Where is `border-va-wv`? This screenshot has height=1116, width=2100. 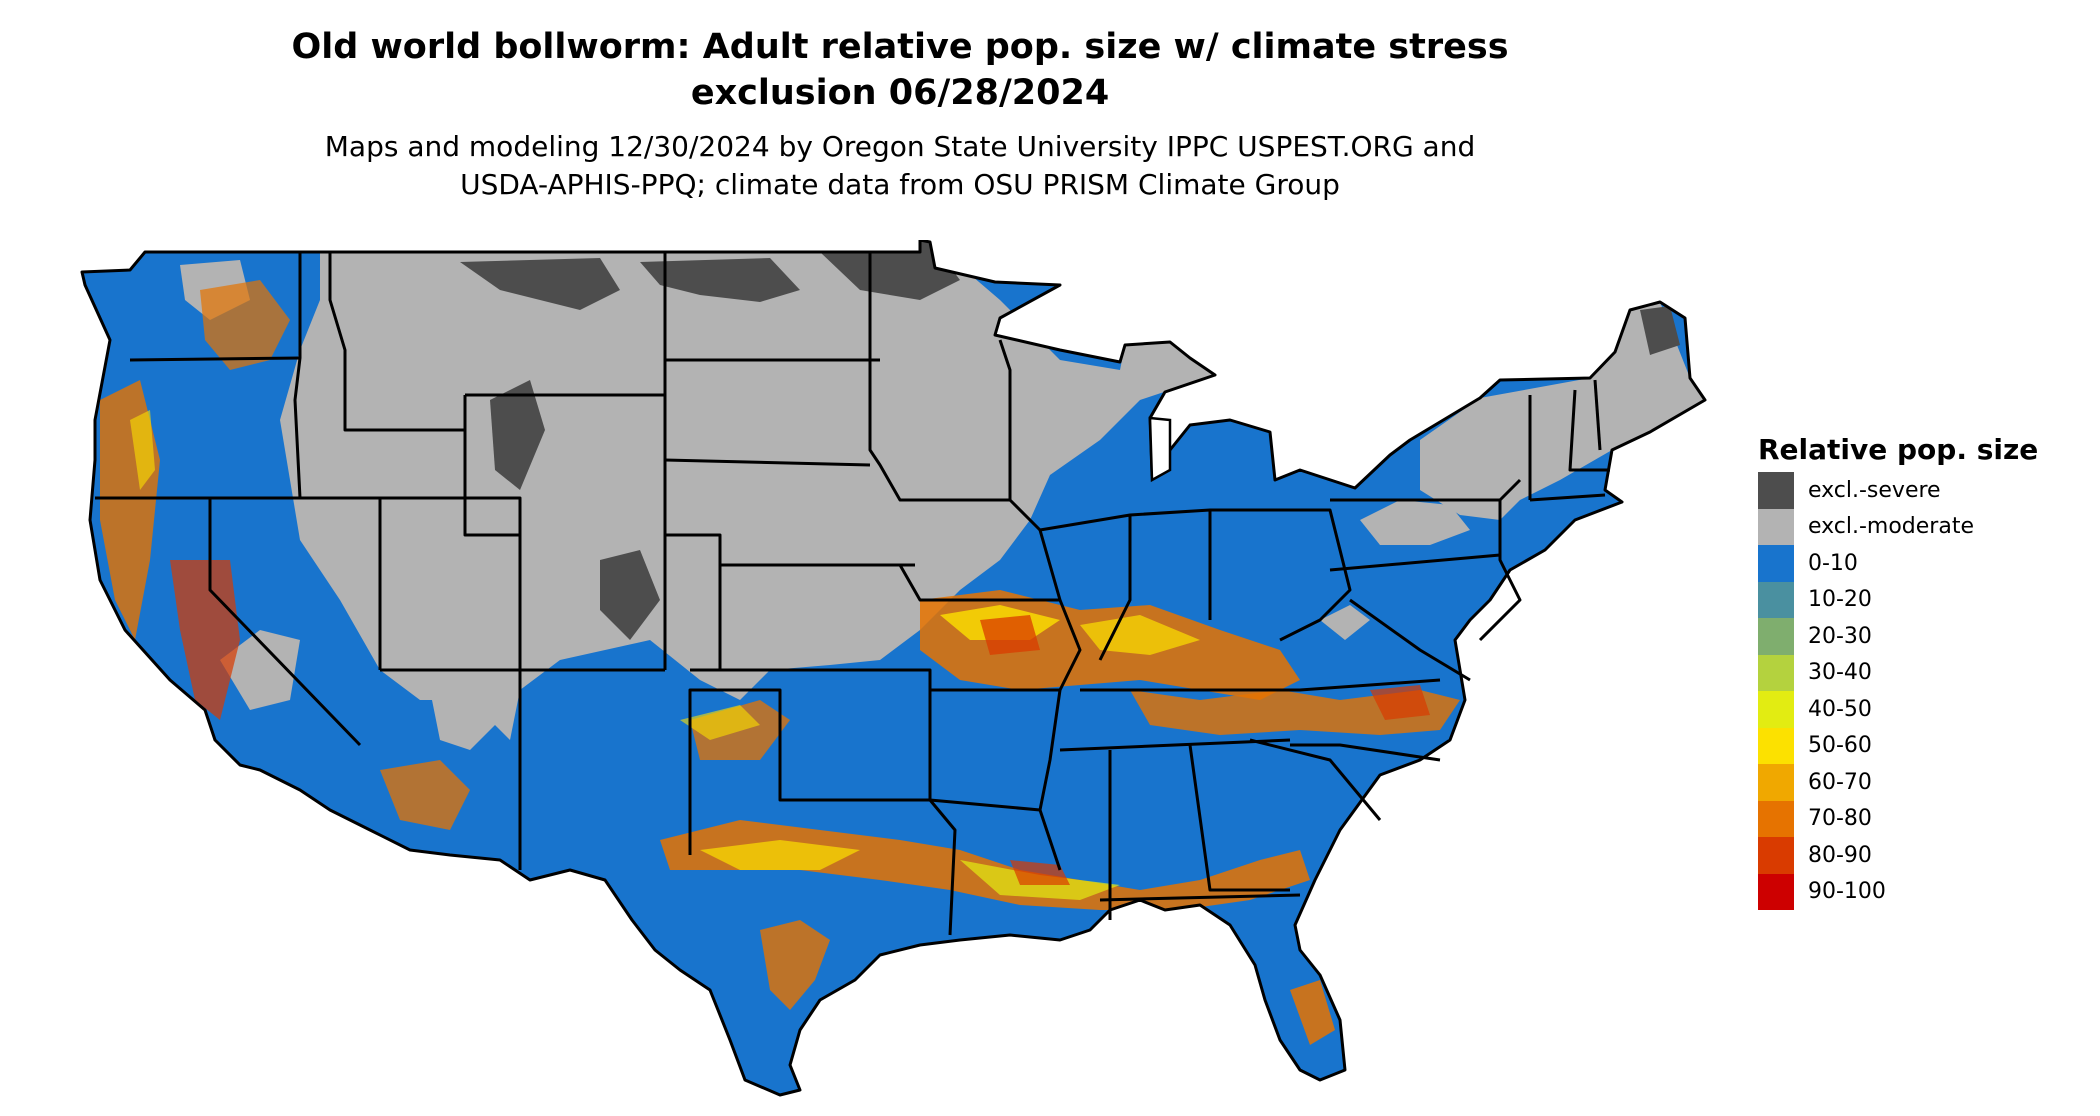 border-va-wv is located at coordinates (1410, 640).